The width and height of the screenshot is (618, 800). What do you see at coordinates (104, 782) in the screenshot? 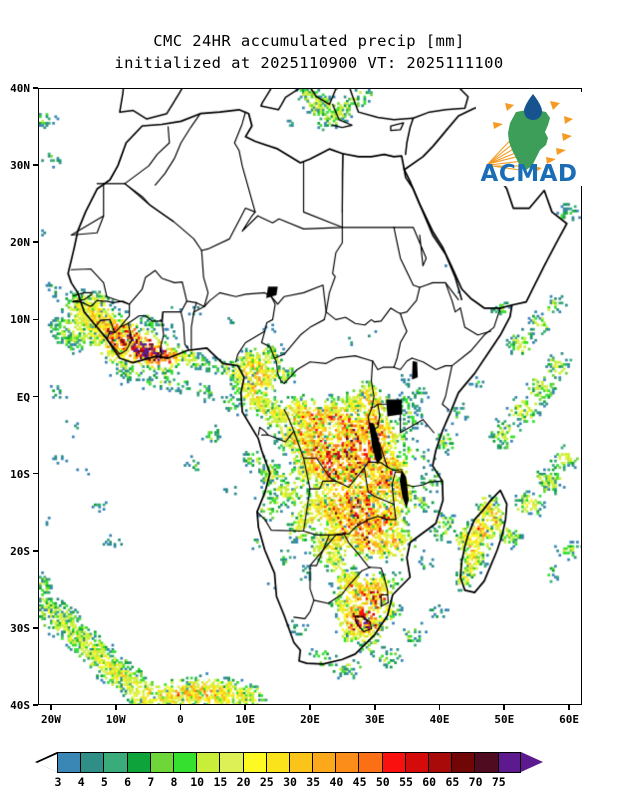
I see `colorbar-tick-label: 5` at bounding box center [104, 782].